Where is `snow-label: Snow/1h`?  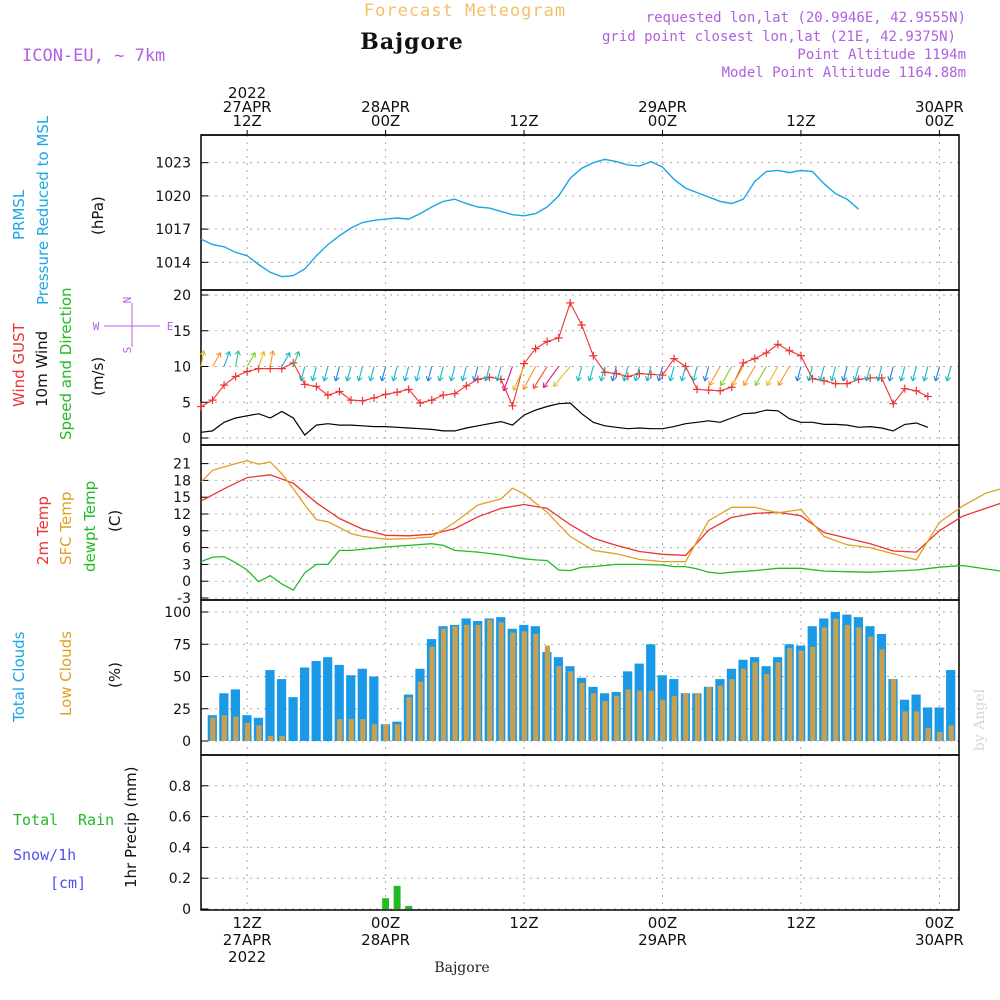 snow-label: Snow/1h is located at coordinates (44, 855).